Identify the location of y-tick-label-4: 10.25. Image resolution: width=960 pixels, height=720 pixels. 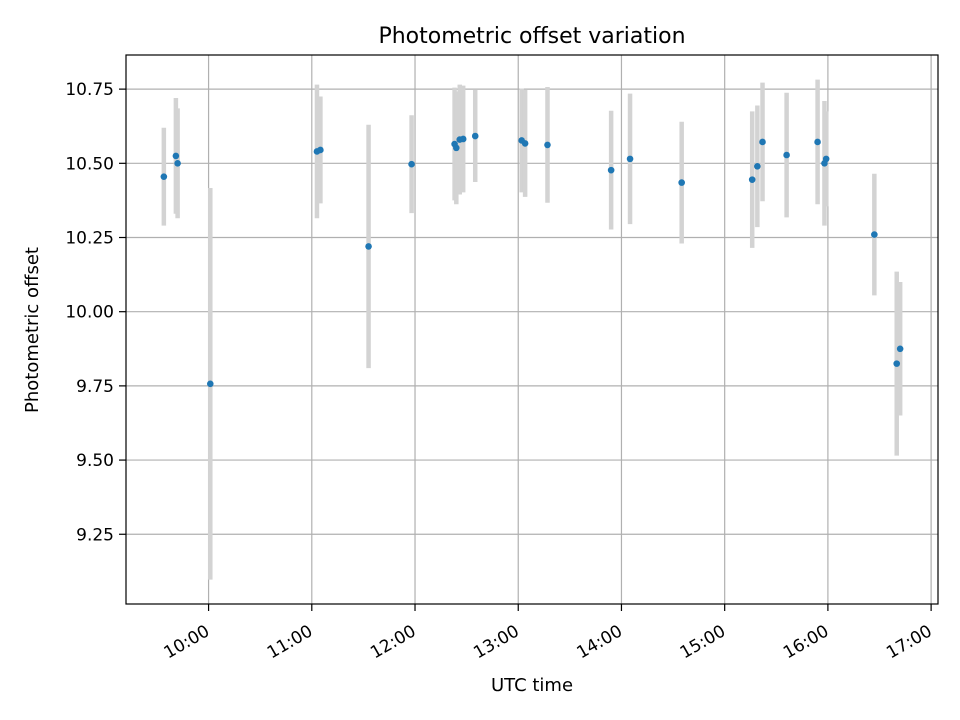
(89, 239).